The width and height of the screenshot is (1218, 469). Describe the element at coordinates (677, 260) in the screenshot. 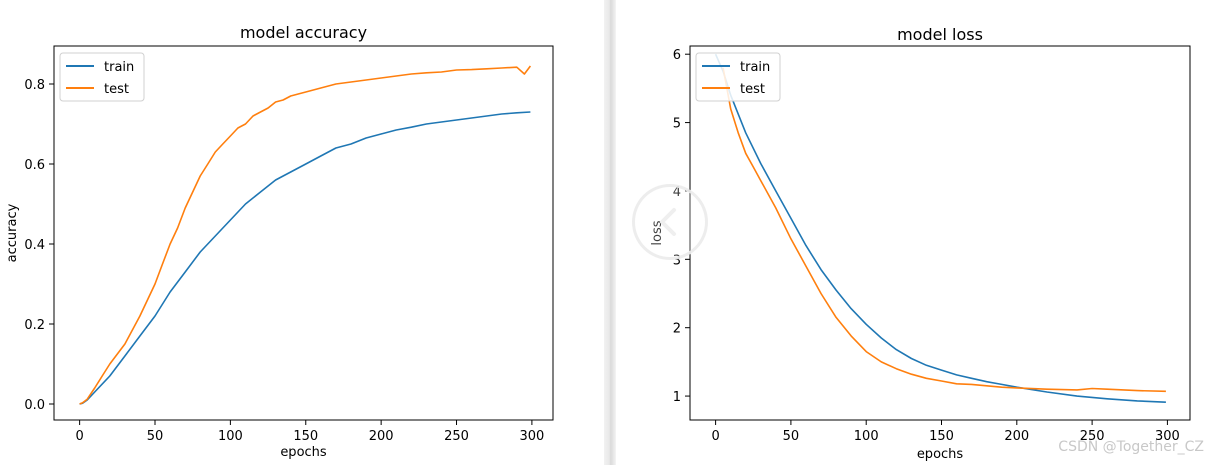

I see `y-tick-label: 3` at that location.